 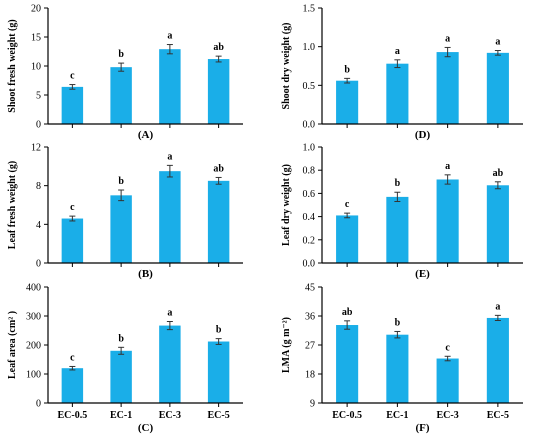 I want to click on panel-label: (E), so click(x=422, y=274).